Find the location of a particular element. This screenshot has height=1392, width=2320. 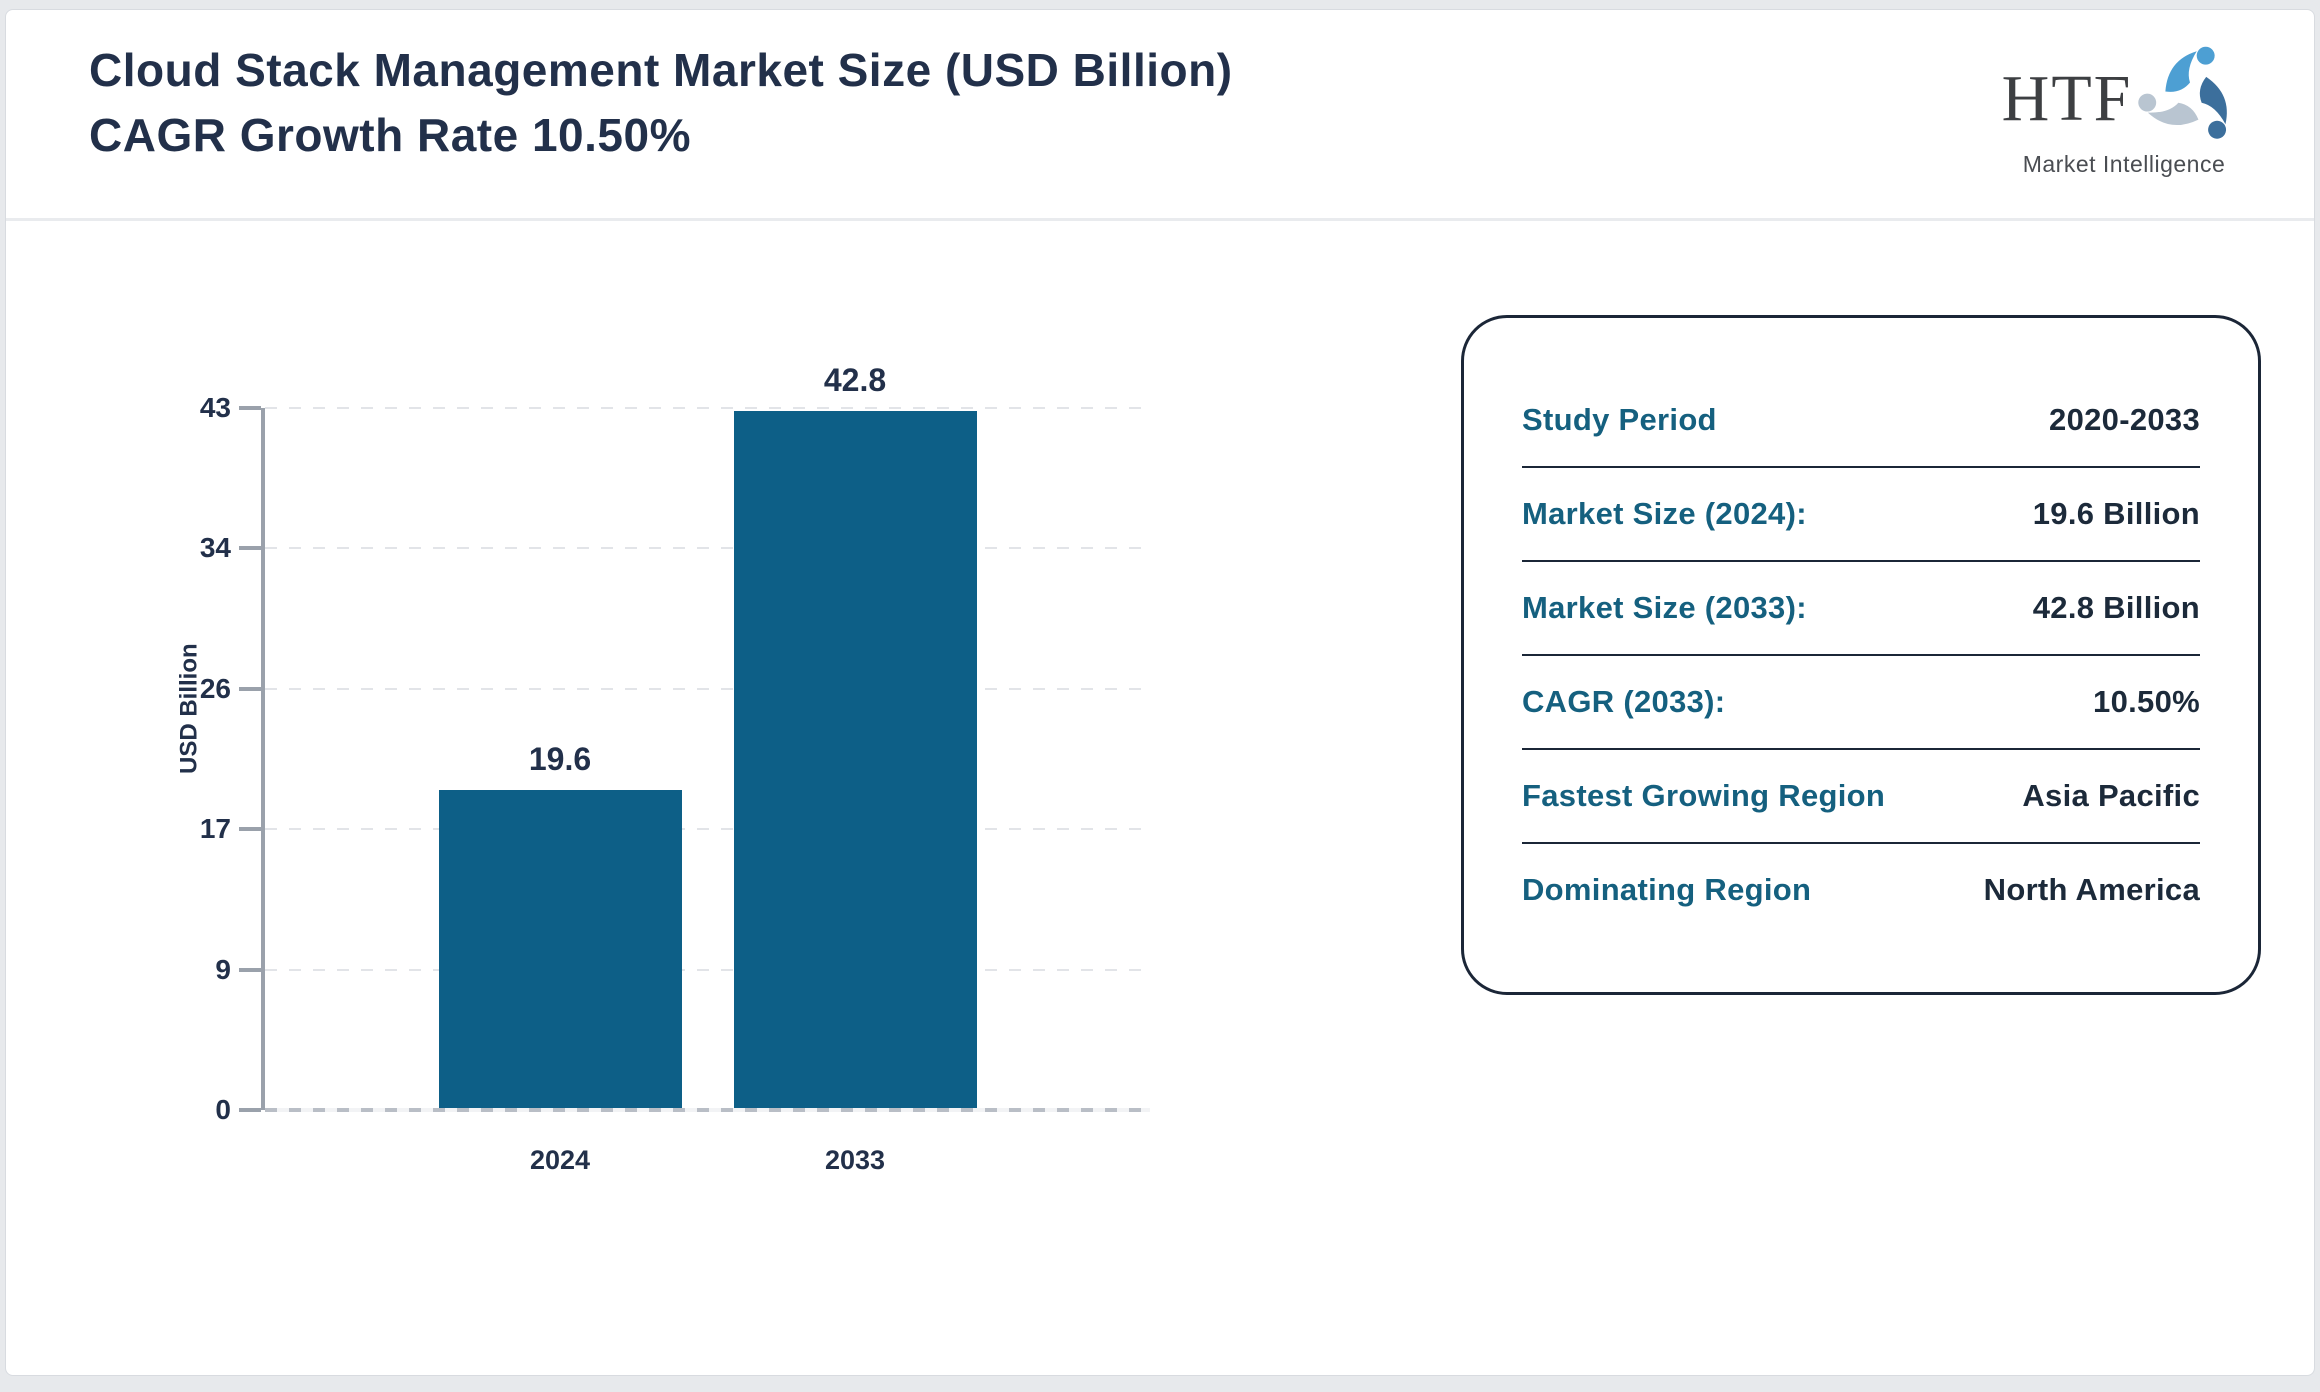

info-row-fastest-growing-region: Fastest Growing Region Asia Pacific is located at coordinates (1861, 797).